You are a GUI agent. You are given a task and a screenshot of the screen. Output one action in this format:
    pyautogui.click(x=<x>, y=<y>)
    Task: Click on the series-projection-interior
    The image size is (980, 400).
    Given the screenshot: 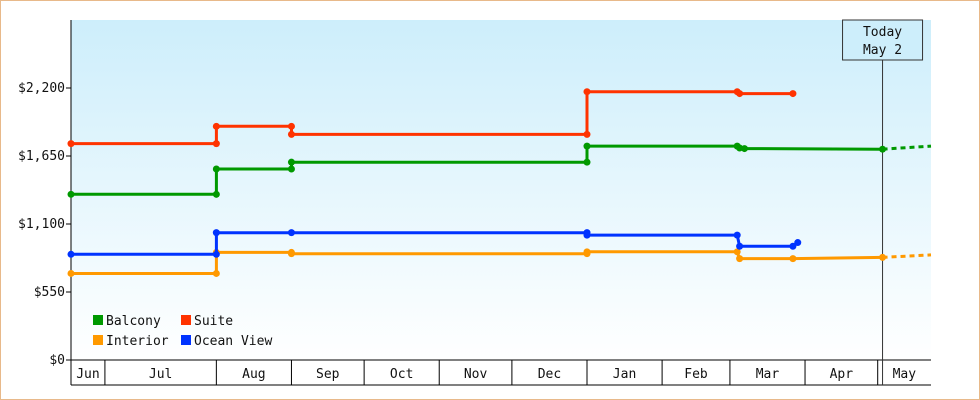 What is the action you would take?
    pyautogui.click(x=907, y=256)
    